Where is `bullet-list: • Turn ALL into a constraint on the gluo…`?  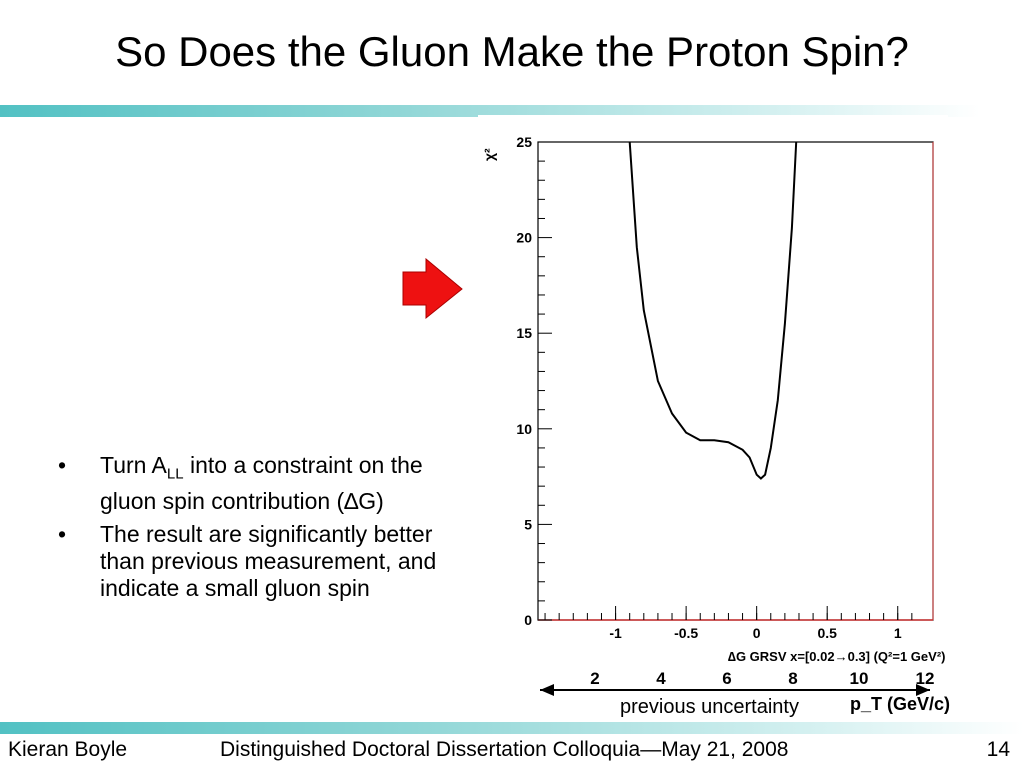
bullet-list: • Turn ALL into a constraint on the gluo… is located at coordinates (248, 530).